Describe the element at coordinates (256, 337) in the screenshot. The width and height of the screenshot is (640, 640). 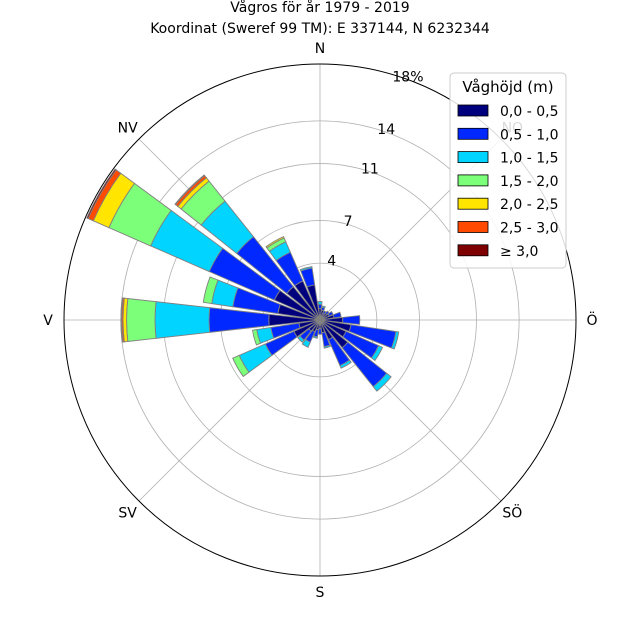
I see `bar-dir255-bin4` at that location.